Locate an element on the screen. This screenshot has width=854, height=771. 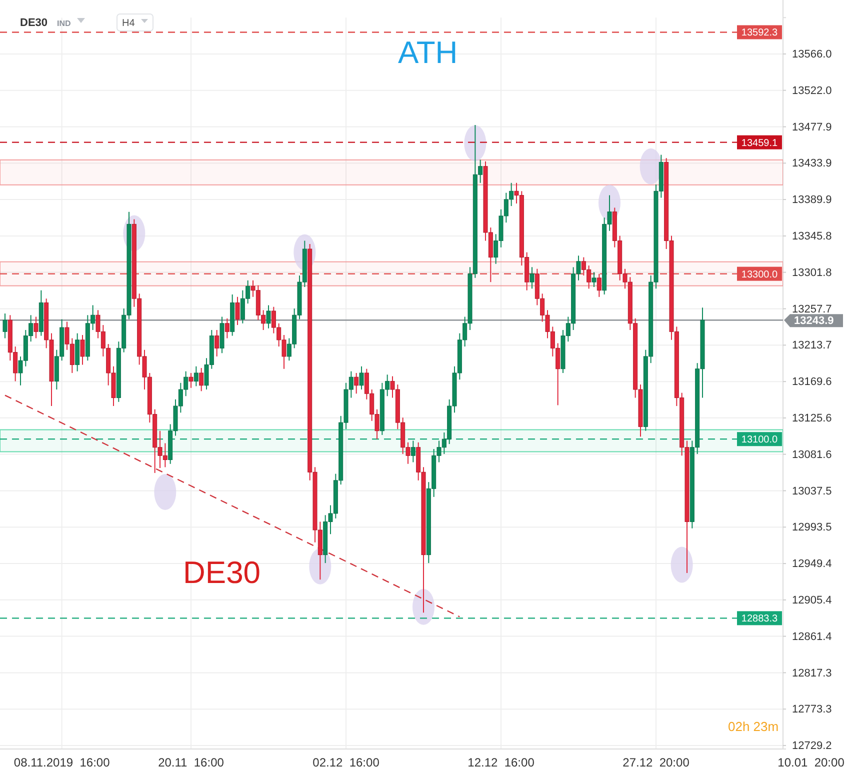
ref-line-label: 13100.0 is located at coordinates (759, 440).